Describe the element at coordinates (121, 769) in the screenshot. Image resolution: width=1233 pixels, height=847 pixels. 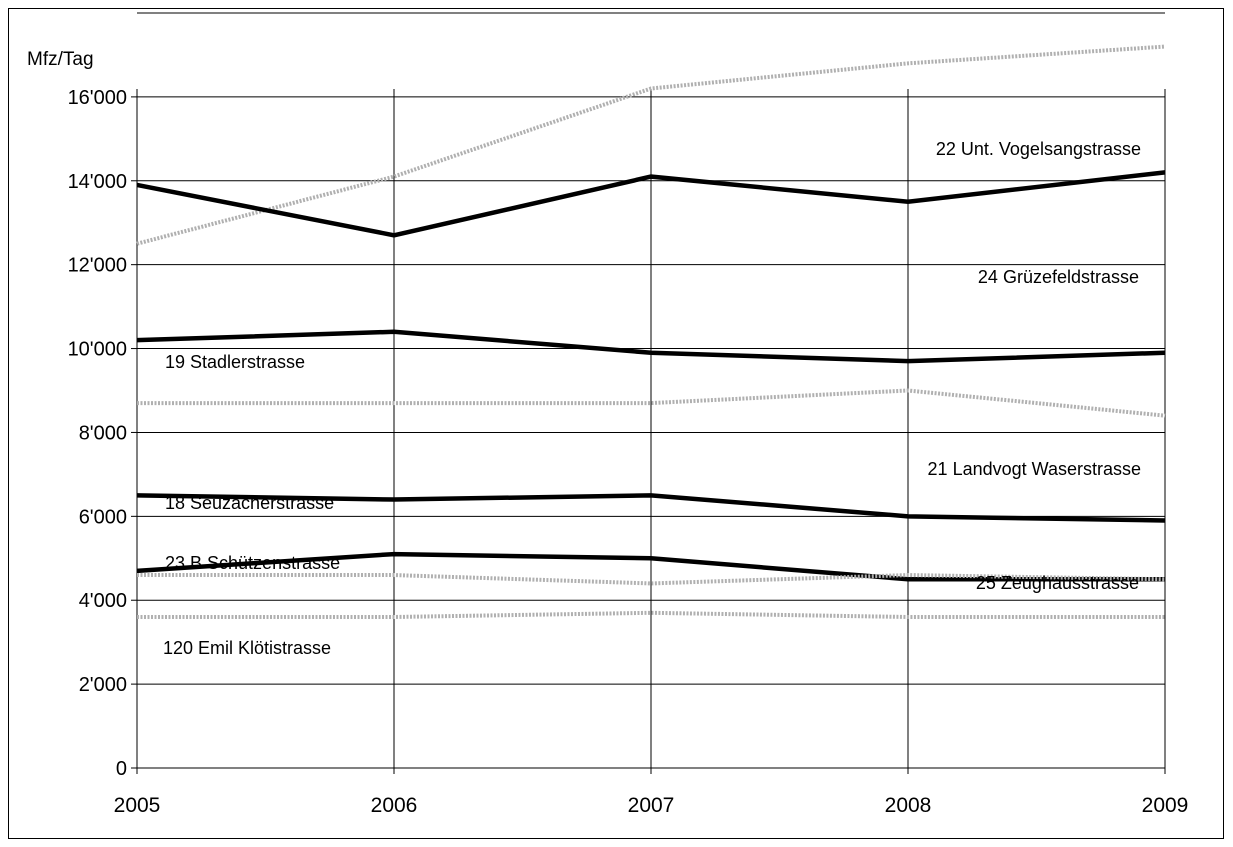
I see `y-tick-label: 0` at that location.